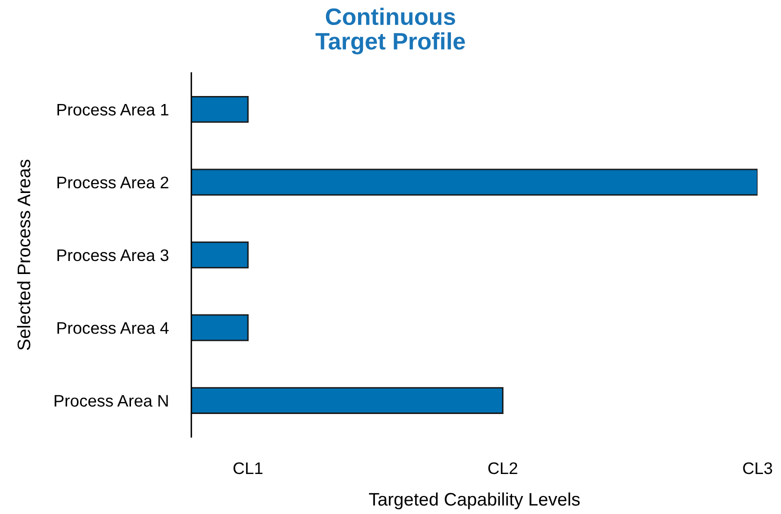 The width and height of the screenshot is (781, 514). I want to click on text: CL1, so click(248, 468).